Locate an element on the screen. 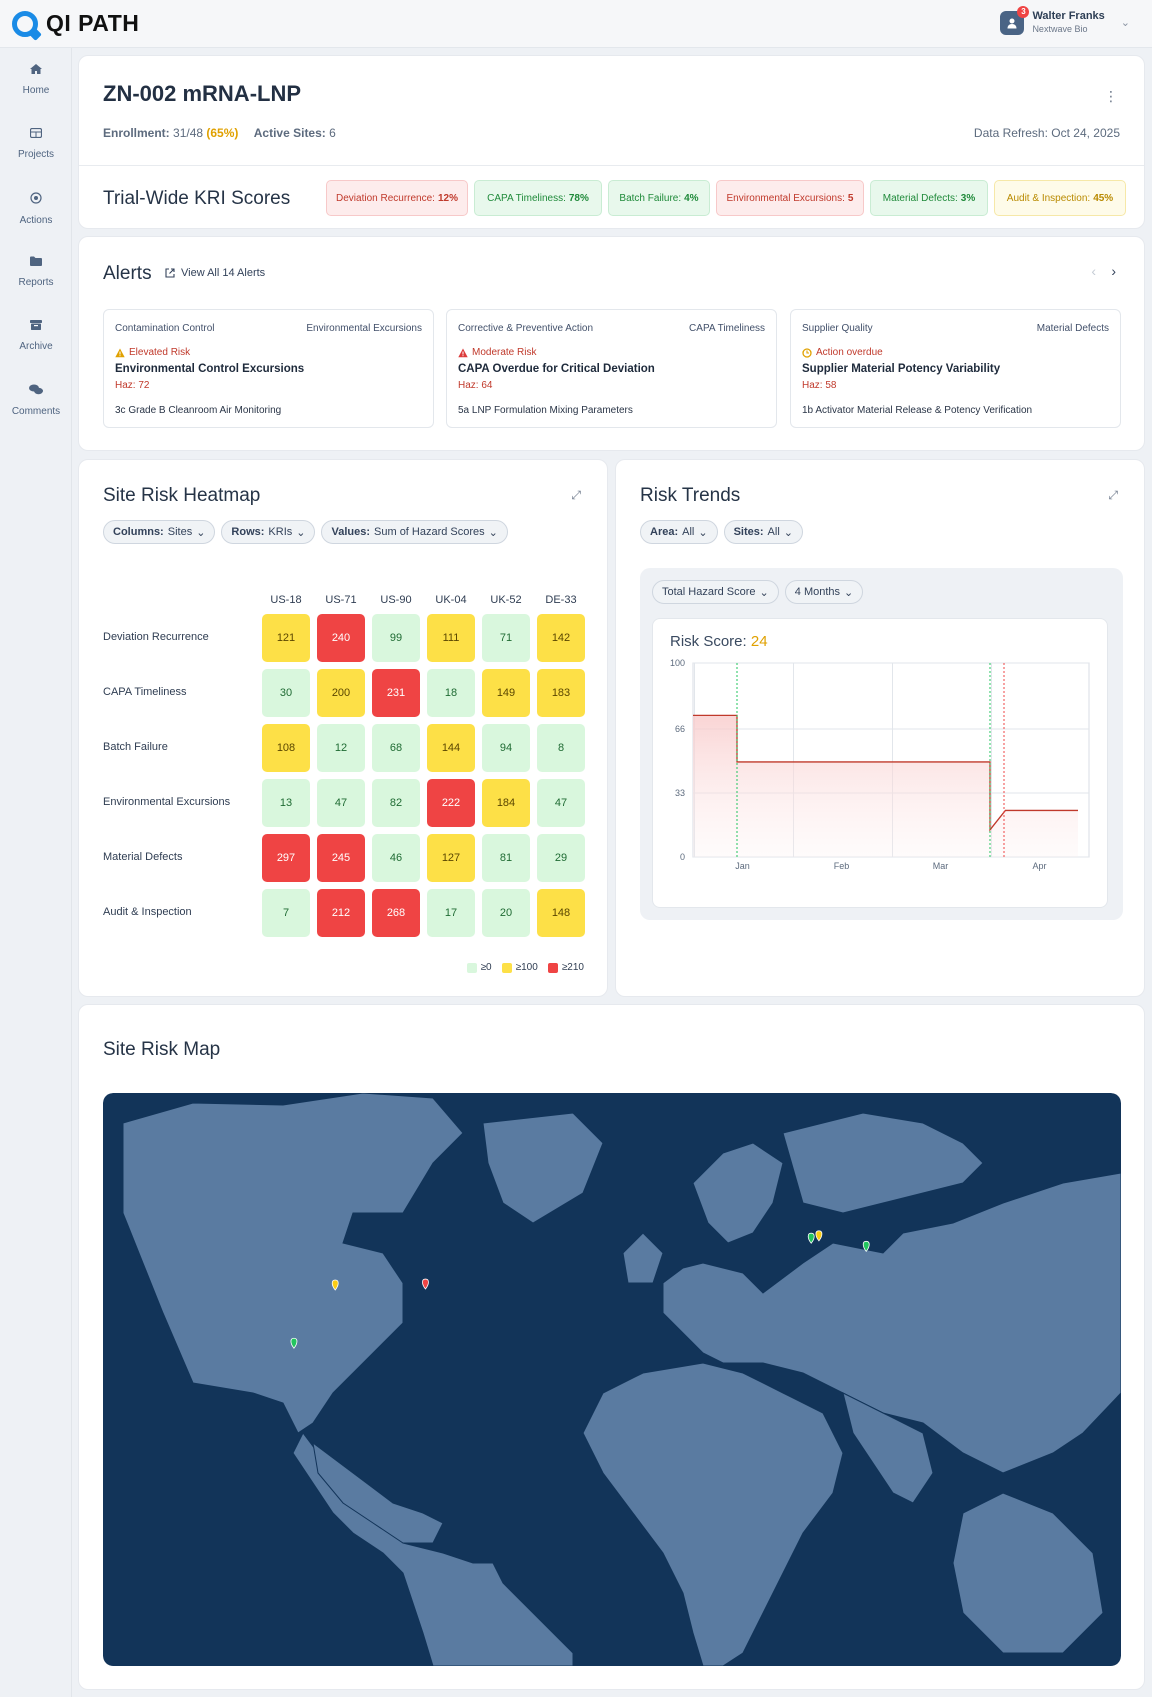 This screenshot has width=1152, height=1697. nav-home: Home is located at coordinates (36, 81).